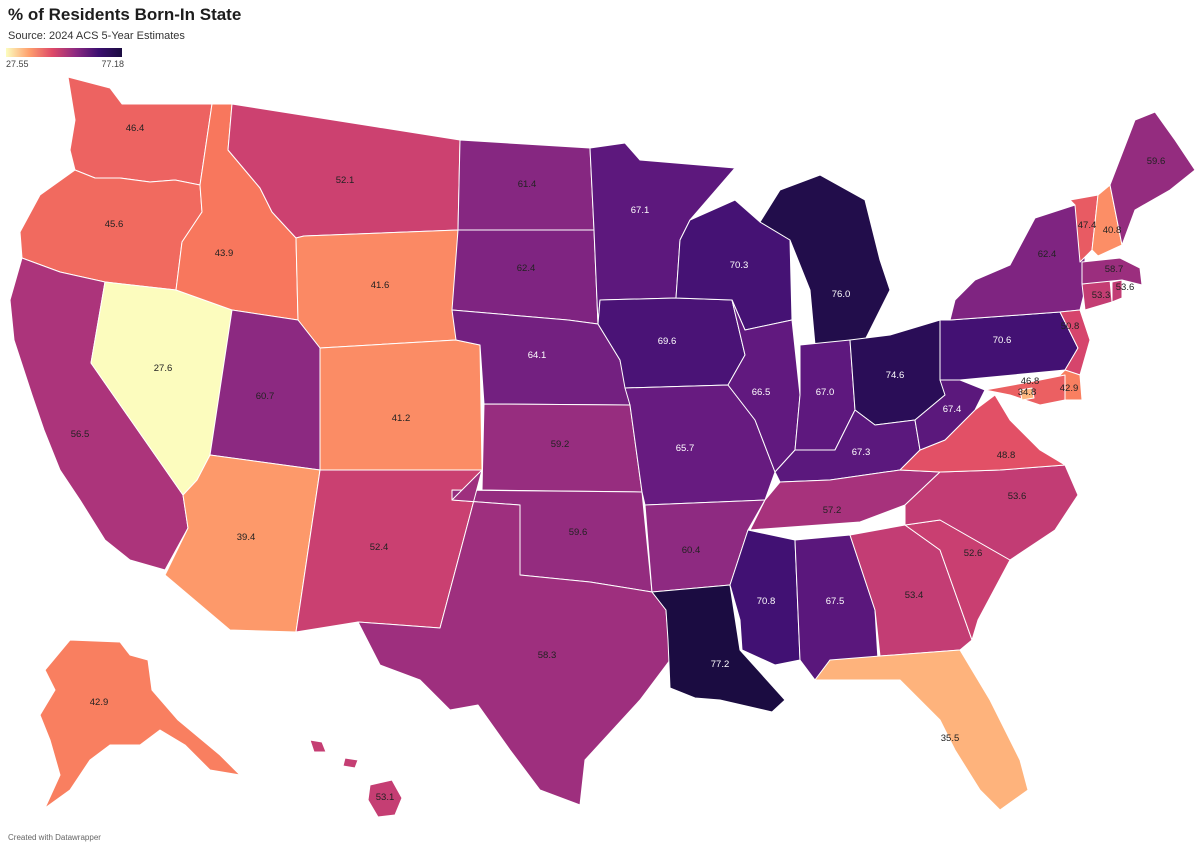 The width and height of the screenshot is (1200, 849). What do you see at coordinates (739, 265) in the screenshot?
I see `state-value-label-wi: 70.3` at bounding box center [739, 265].